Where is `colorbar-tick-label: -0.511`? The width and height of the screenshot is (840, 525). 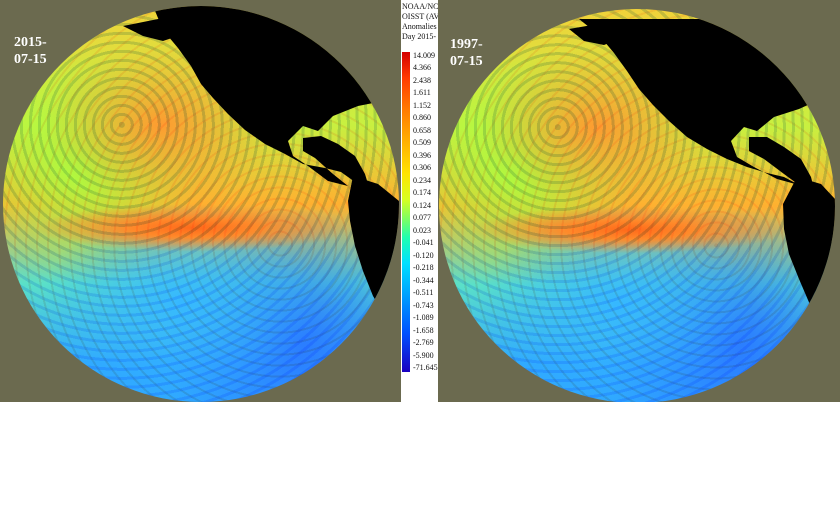
colorbar-tick-label: -0.511 is located at coordinates (423, 293).